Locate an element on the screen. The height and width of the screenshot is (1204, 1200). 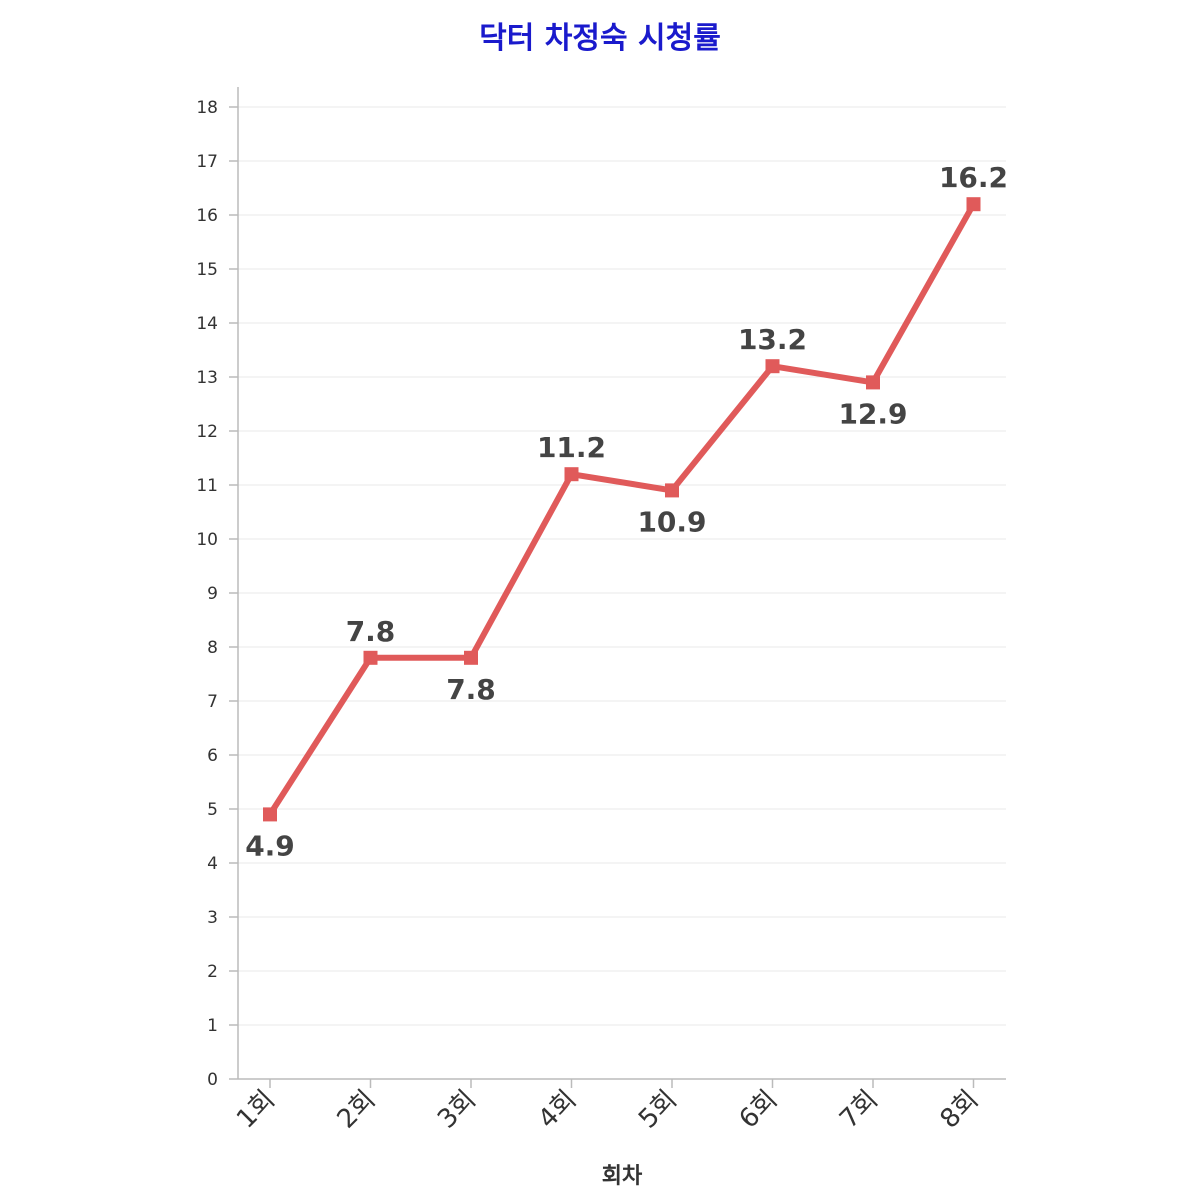
x-tick-label: 6회 is located at coordinates (759, 1110).